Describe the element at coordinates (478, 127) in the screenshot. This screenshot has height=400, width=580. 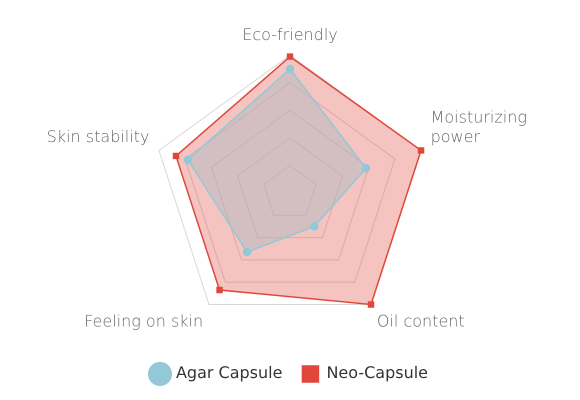
I see `spoke-label: Moisturizing power` at that location.